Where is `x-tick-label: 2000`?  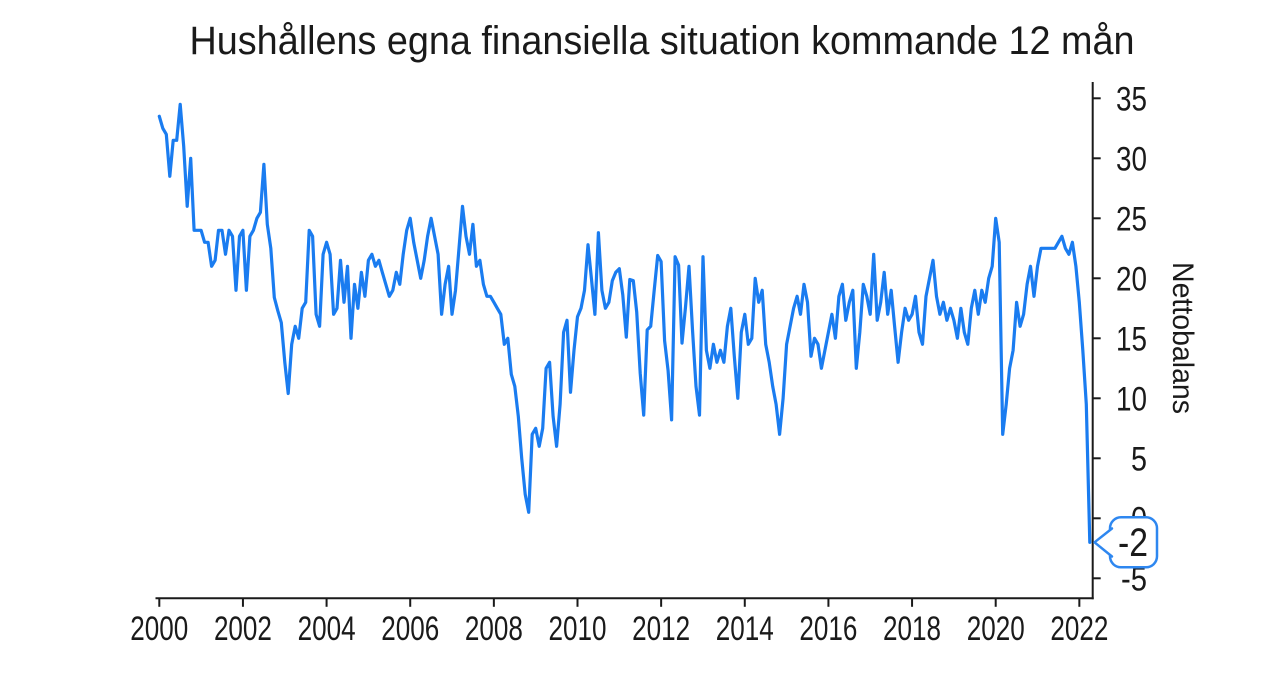 x-tick-label: 2000 is located at coordinates (159, 629).